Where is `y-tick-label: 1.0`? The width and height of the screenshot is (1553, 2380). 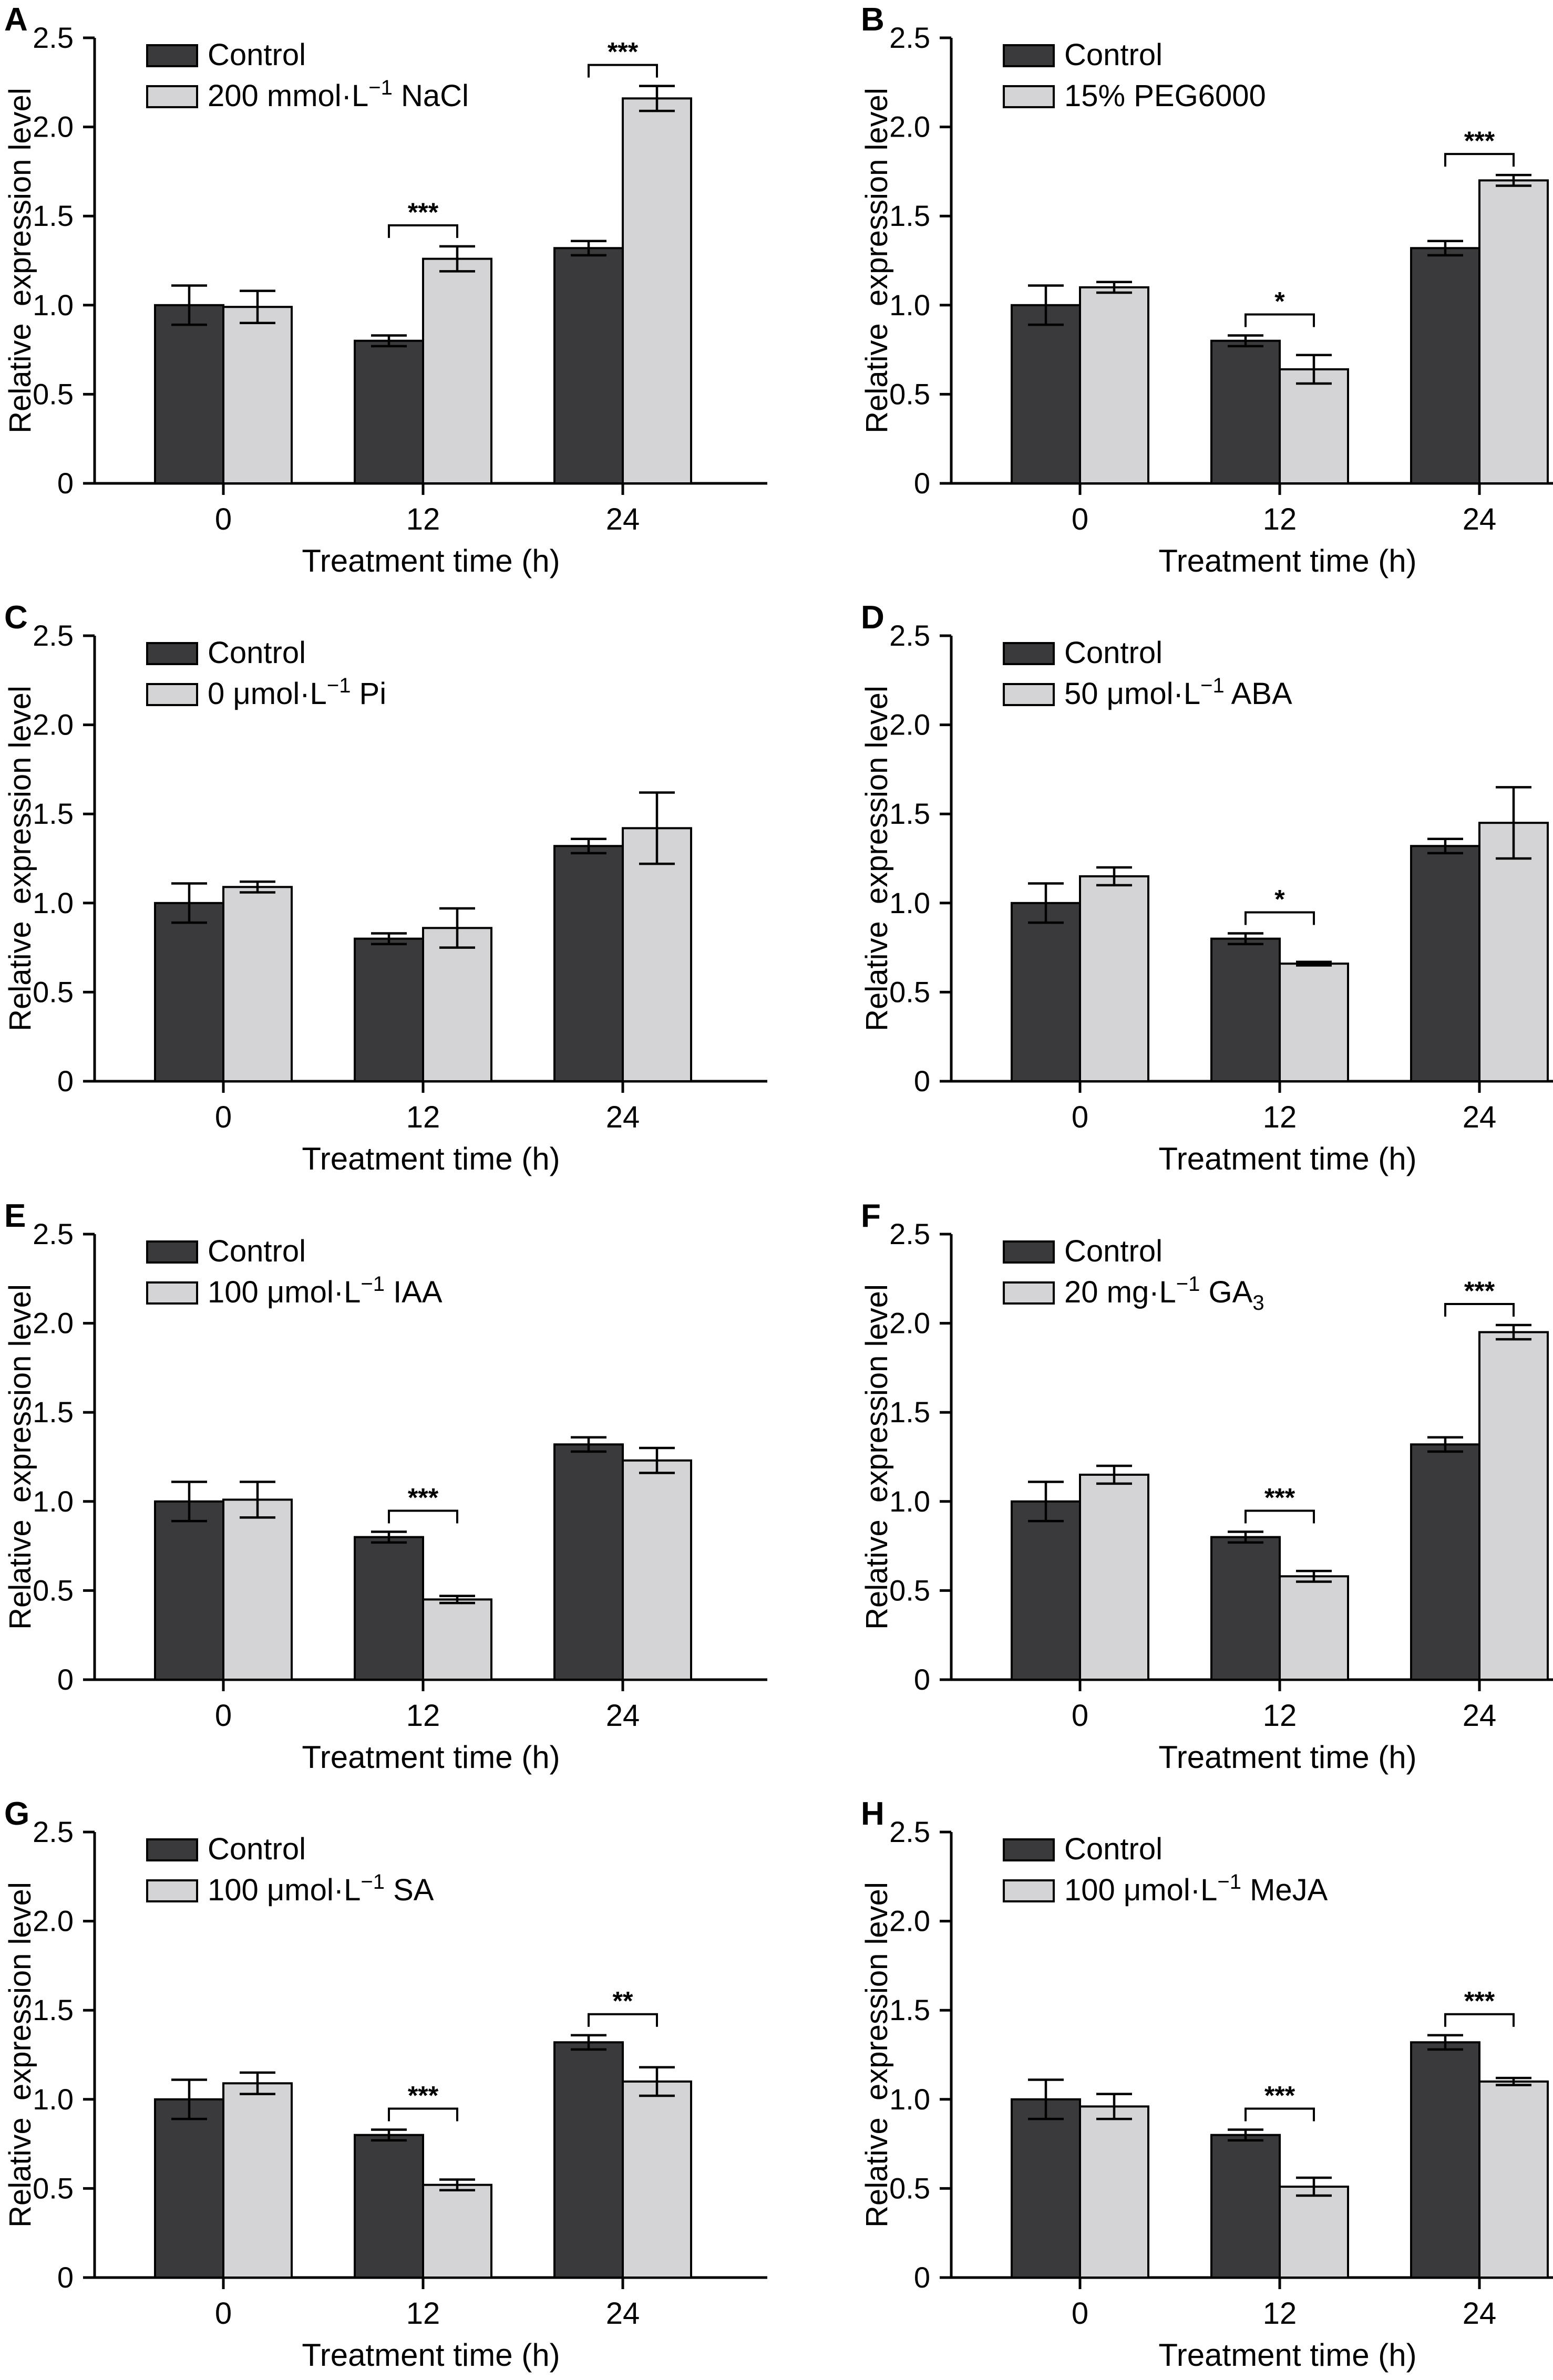 y-tick-label: 1.0 is located at coordinates (910, 2099).